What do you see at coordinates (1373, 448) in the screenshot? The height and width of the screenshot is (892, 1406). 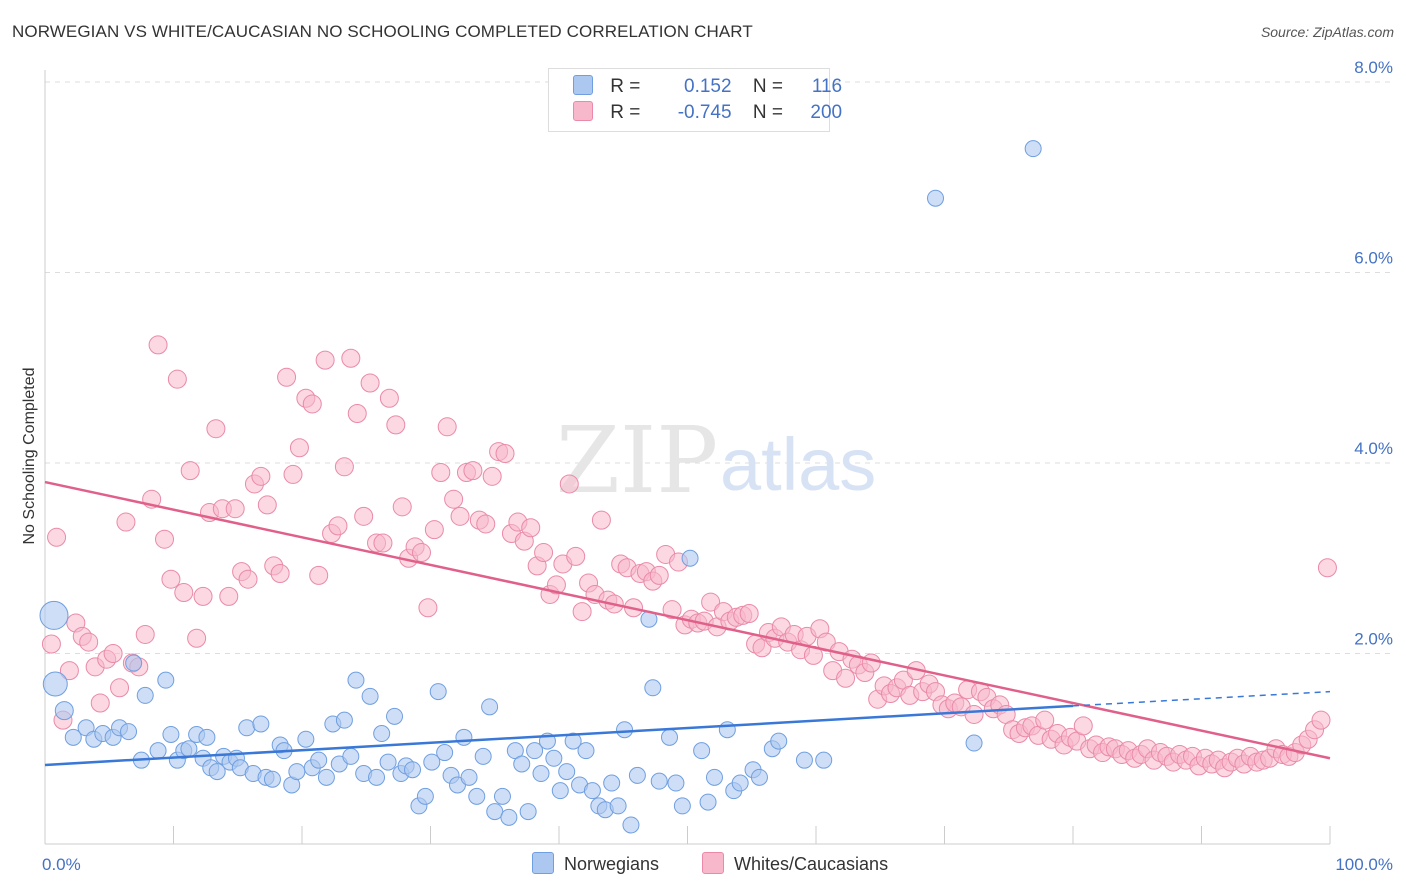 I see `y-tick-label: 4.0%` at bounding box center [1373, 448].